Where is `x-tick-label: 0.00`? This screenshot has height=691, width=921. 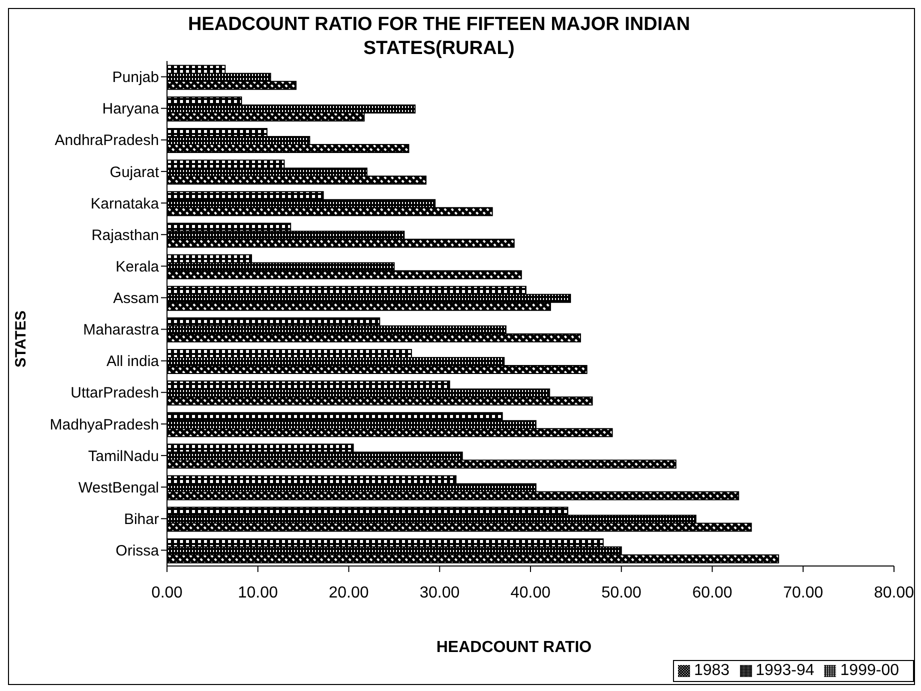
x-tick-label: 0.00 is located at coordinates (167, 593).